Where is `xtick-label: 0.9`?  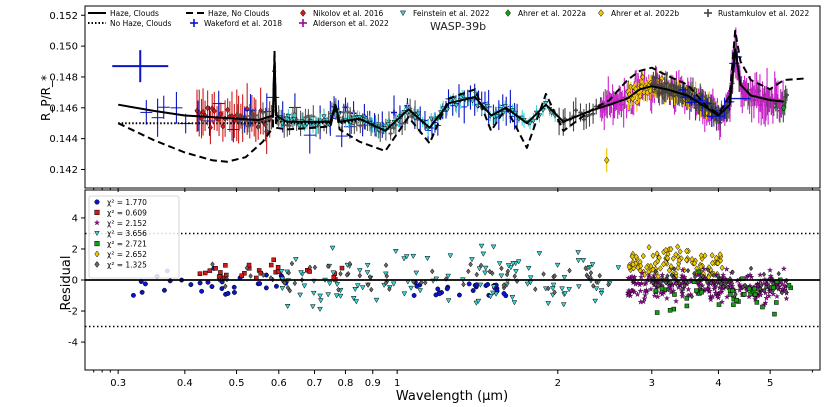 xtick-label: 0.9 is located at coordinates (373, 383).